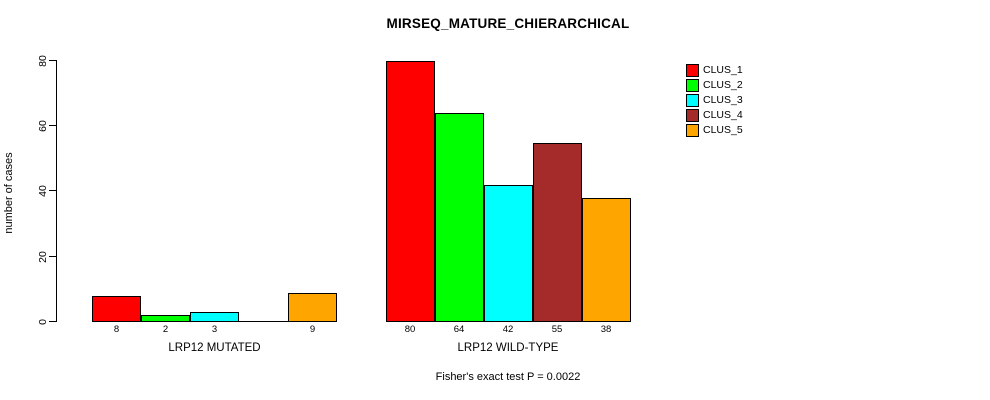 The height and width of the screenshot is (400, 990). I want to click on y-axis-tick-label: 40, so click(42, 190).